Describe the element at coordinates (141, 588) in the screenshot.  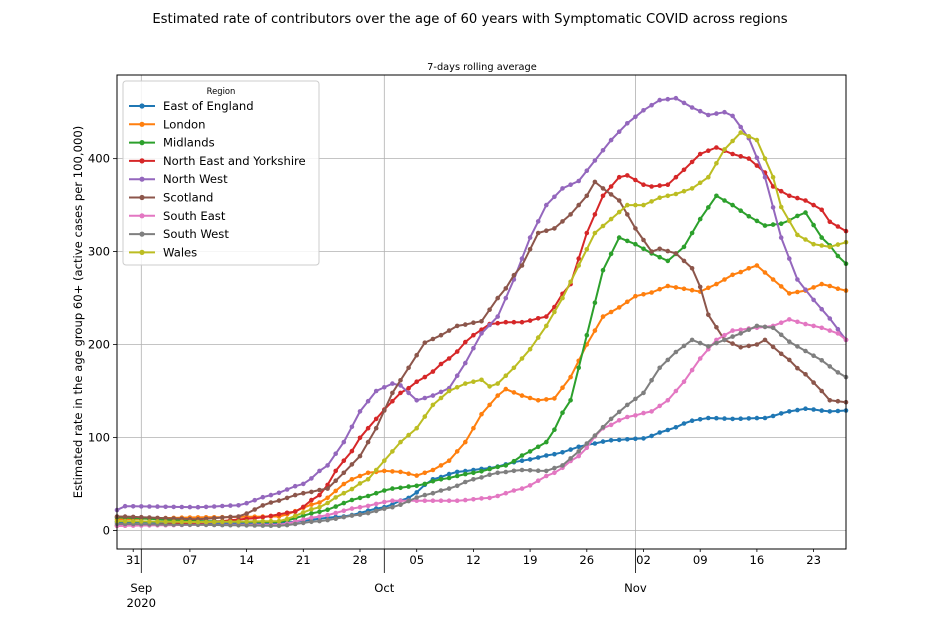
I see `x-major-tick-label: Sep` at that location.